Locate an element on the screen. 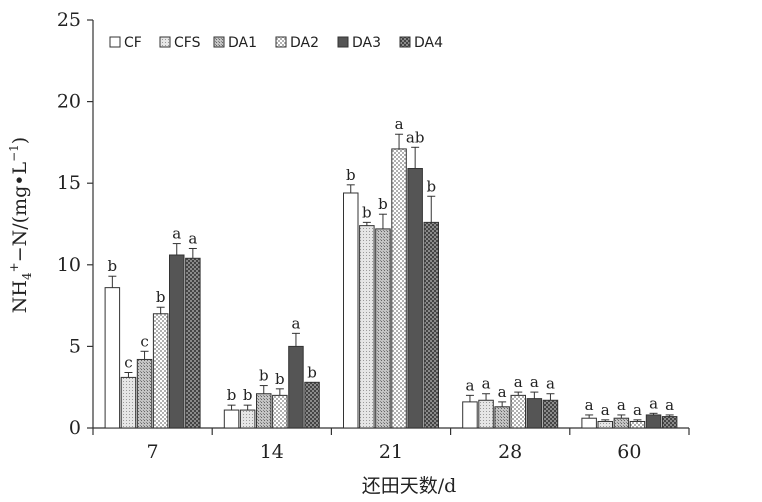 The height and width of the screenshot is (502, 762). legend: CF CFS DA1 DA2 DA3 DA4 is located at coordinates (276, 43).